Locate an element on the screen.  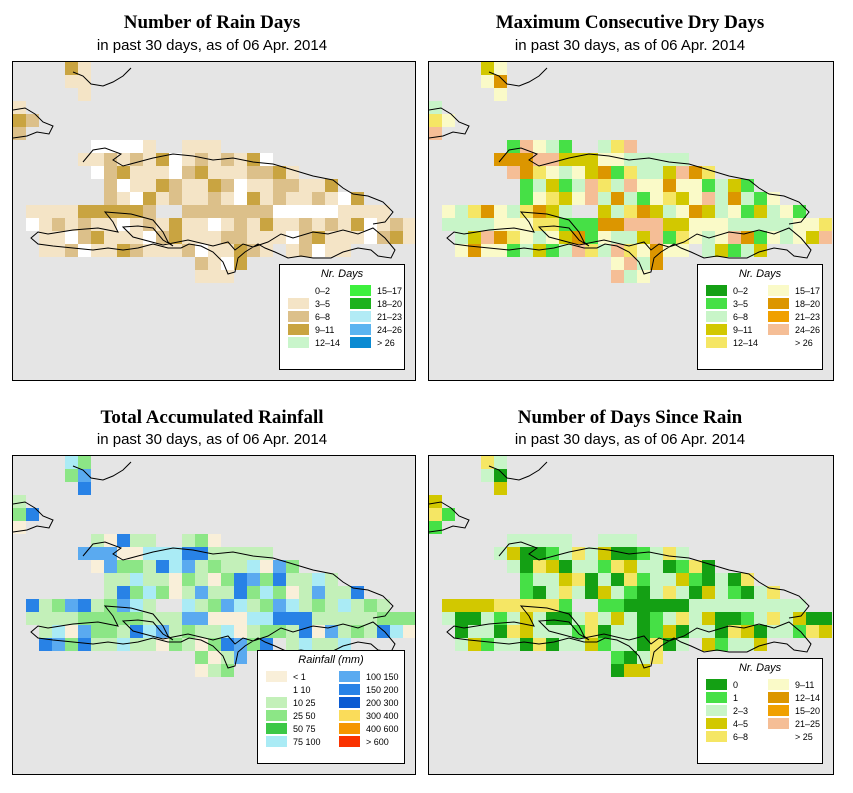
legend-item: 15–17 is located at coordinates (794, 290).